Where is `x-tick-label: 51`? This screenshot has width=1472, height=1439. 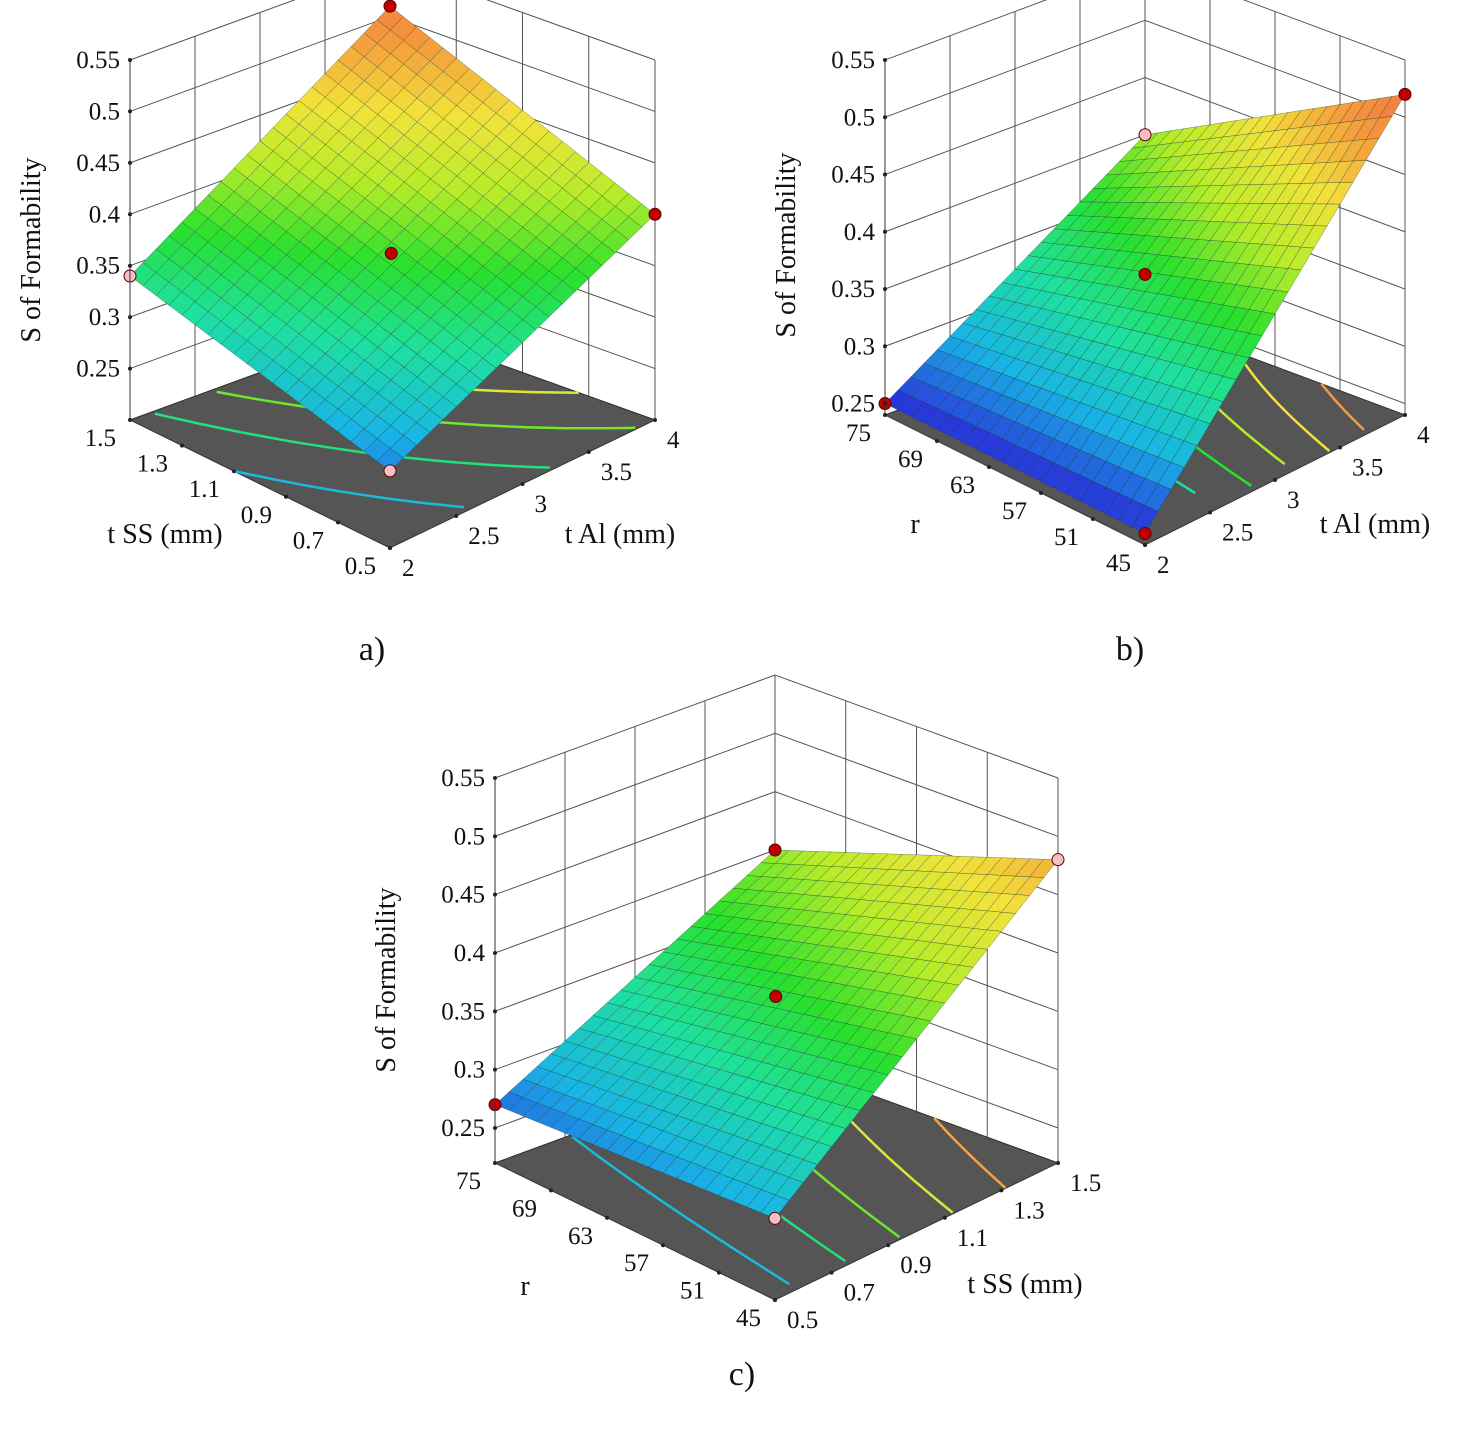 x-tick-label: 51 is located at coordinates (1066, 537).